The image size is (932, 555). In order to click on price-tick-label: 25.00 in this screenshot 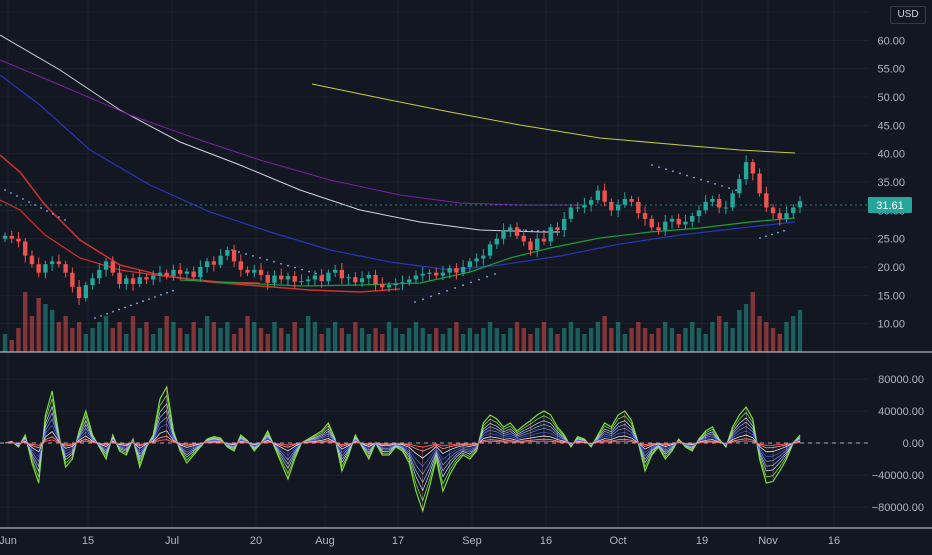, I will do `click(891, 240)`.